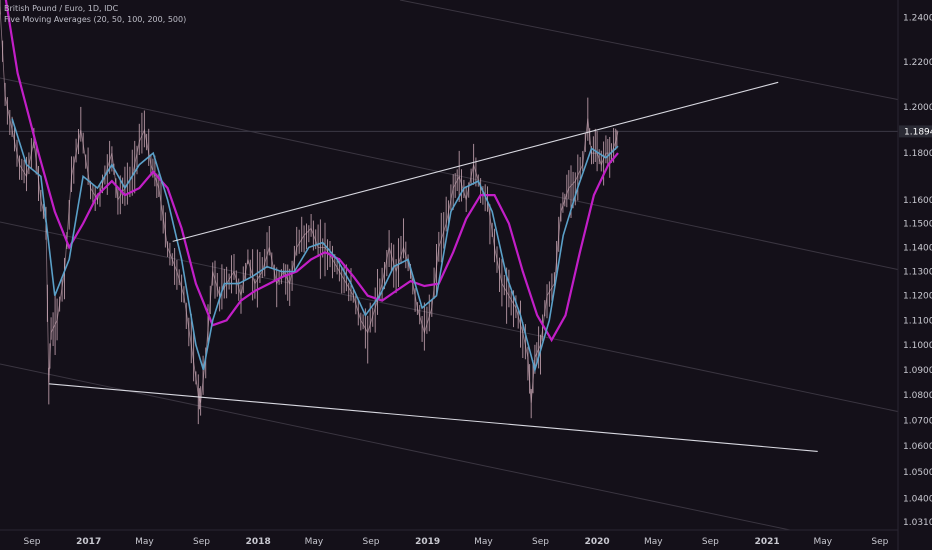 This screenshot has width=932, height=550. What do you see at coordinates (258, 542) in the screenshot?
I see `time-tick-label: 2018` at bounding box center [258, 542].